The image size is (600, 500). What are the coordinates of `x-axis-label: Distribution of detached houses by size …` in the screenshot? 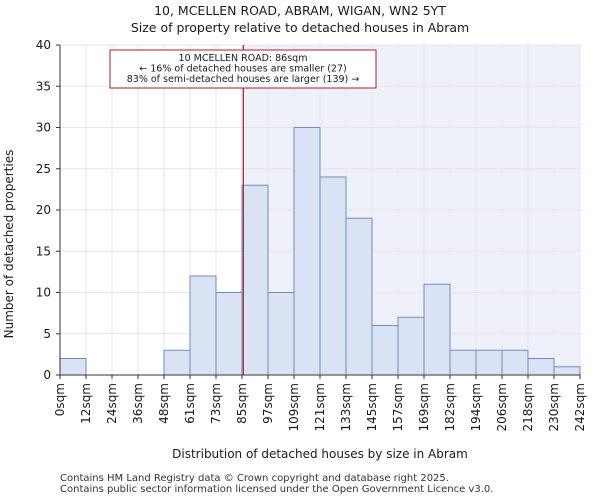 It's located at (320, 454).